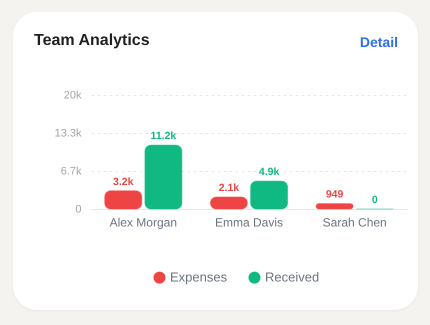 This screenshot has height=325, width=430. I want to click on y-tick-label: 0, so click(78, 210).